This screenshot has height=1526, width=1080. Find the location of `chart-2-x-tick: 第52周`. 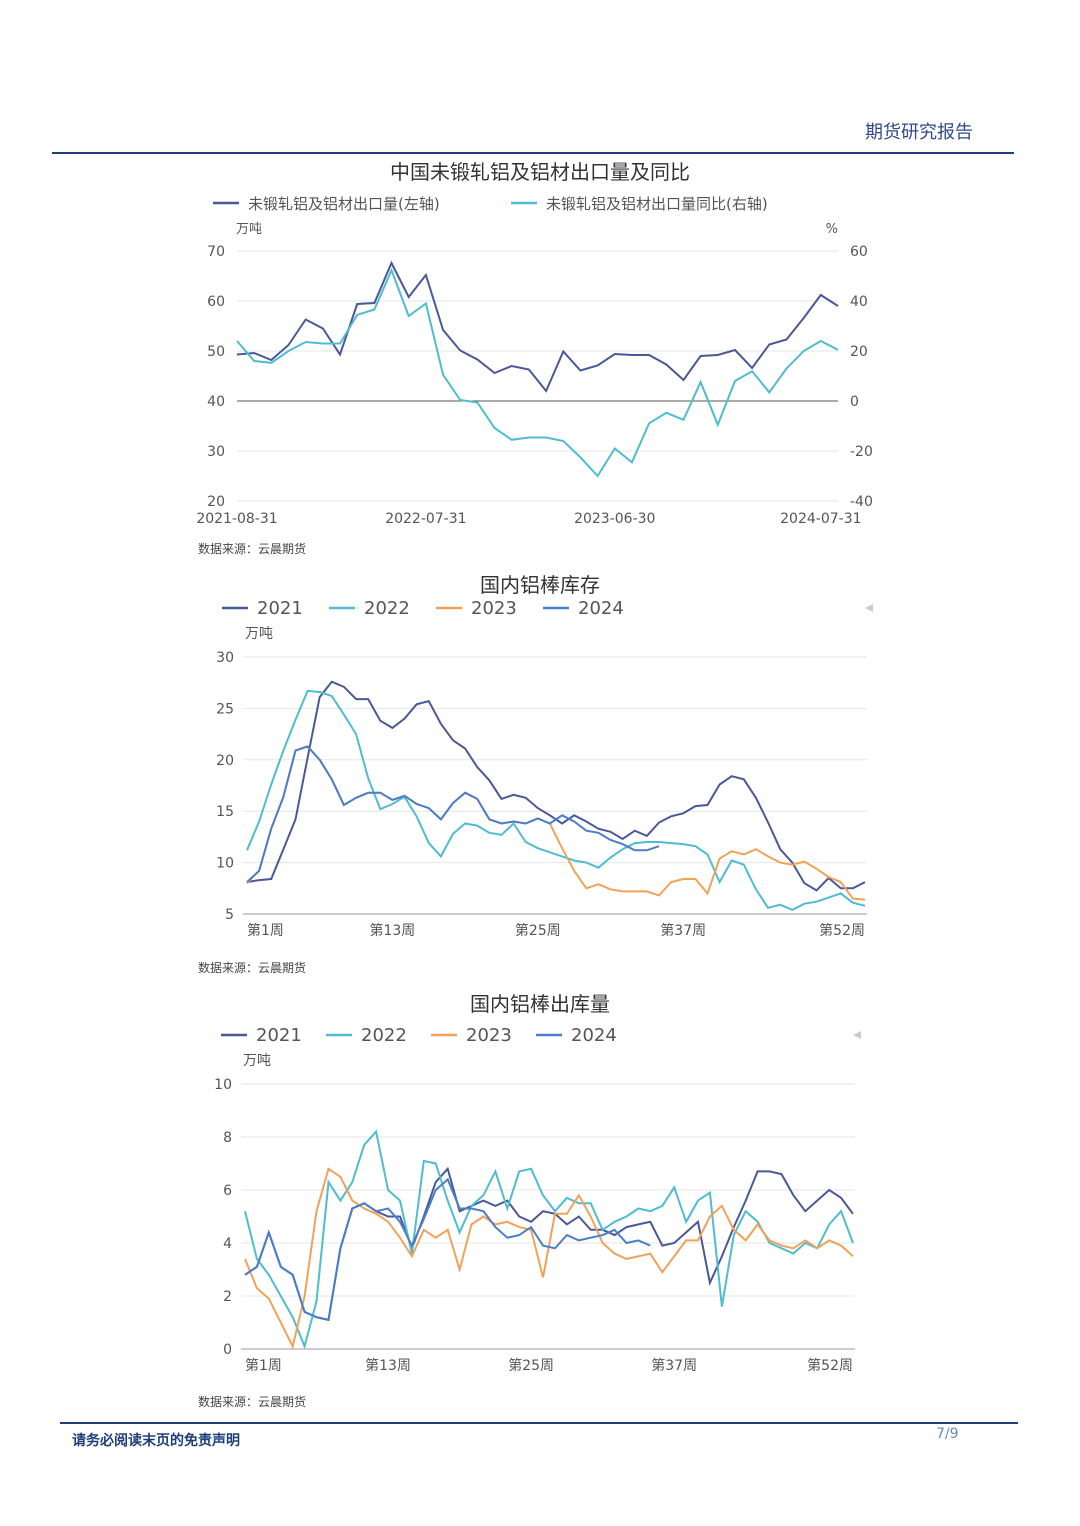

chart-2-x-tick: 第52周 is located at coordinates (842, 930).